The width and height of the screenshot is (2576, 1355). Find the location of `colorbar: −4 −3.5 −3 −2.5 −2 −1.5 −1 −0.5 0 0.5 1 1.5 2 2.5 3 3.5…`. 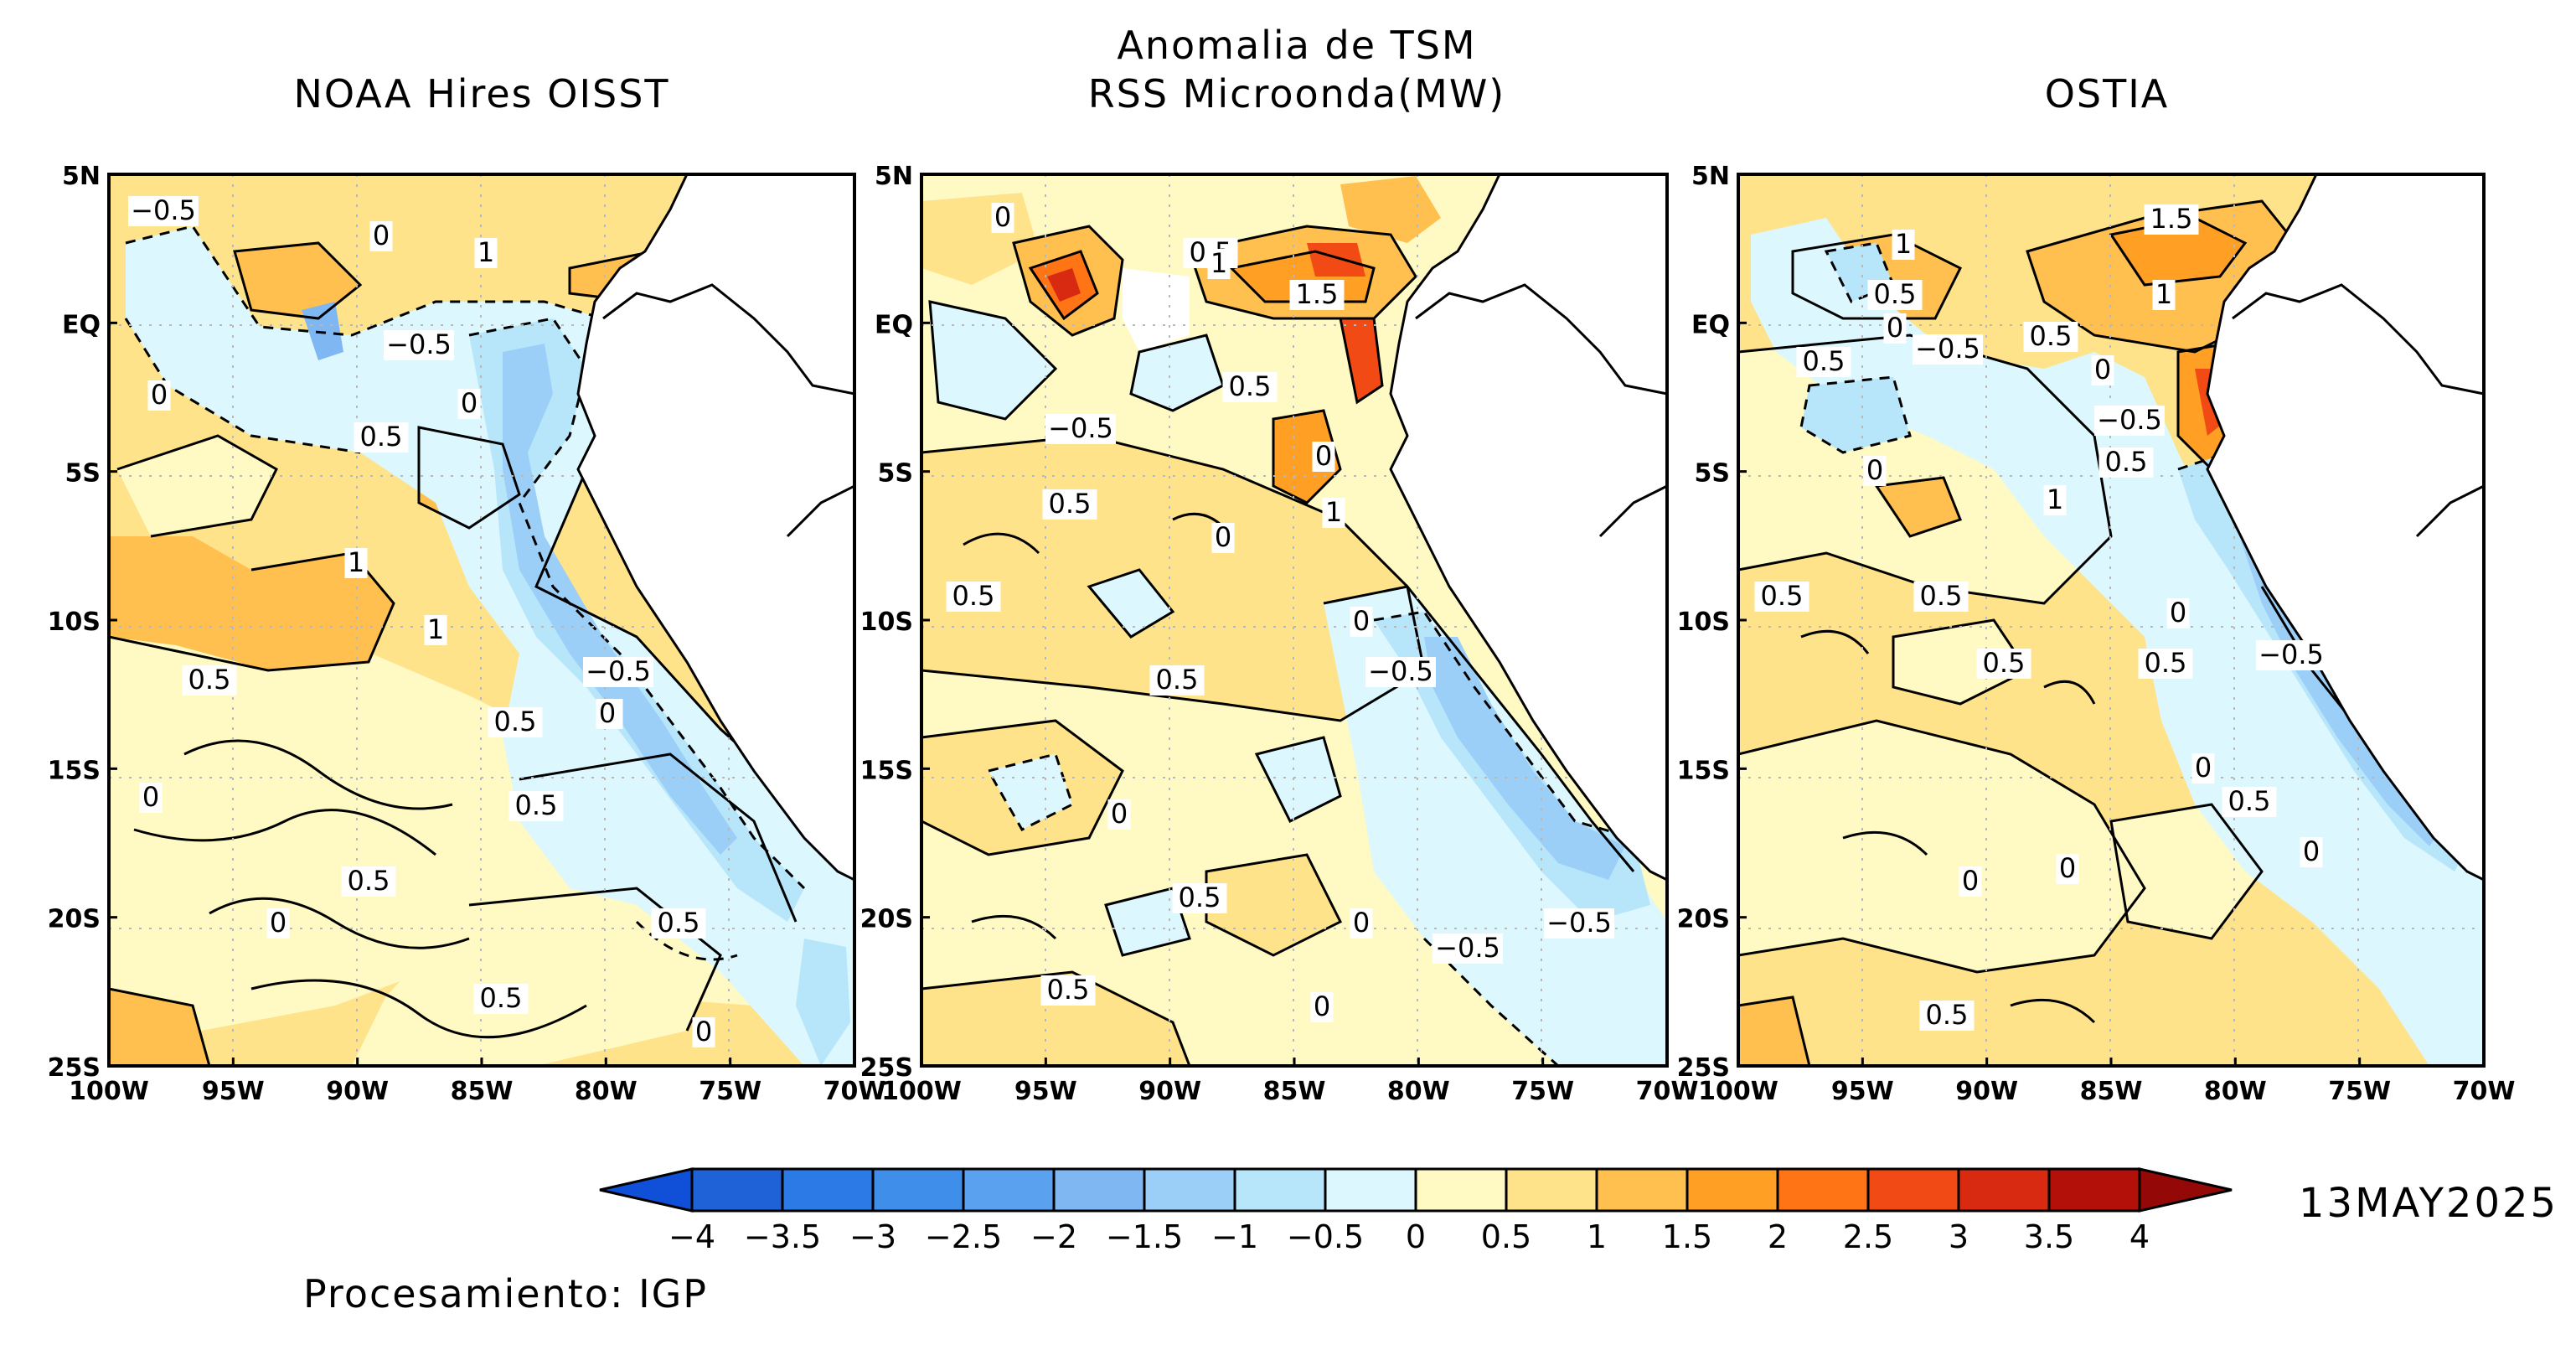

colorbar: −4 −3.5 −3 −2.5 −2 −1.5 −1 −0.5 0 0.5 1 1.5 2 2.5 3 3.5… is located at coordinates (1416, 1211).